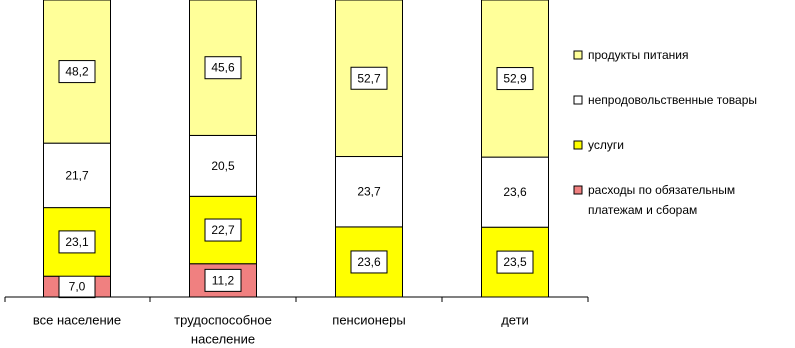  Describe the element at coordinates (515, 320) in the screenshot. I see `x-tick-label: дети` at that location.